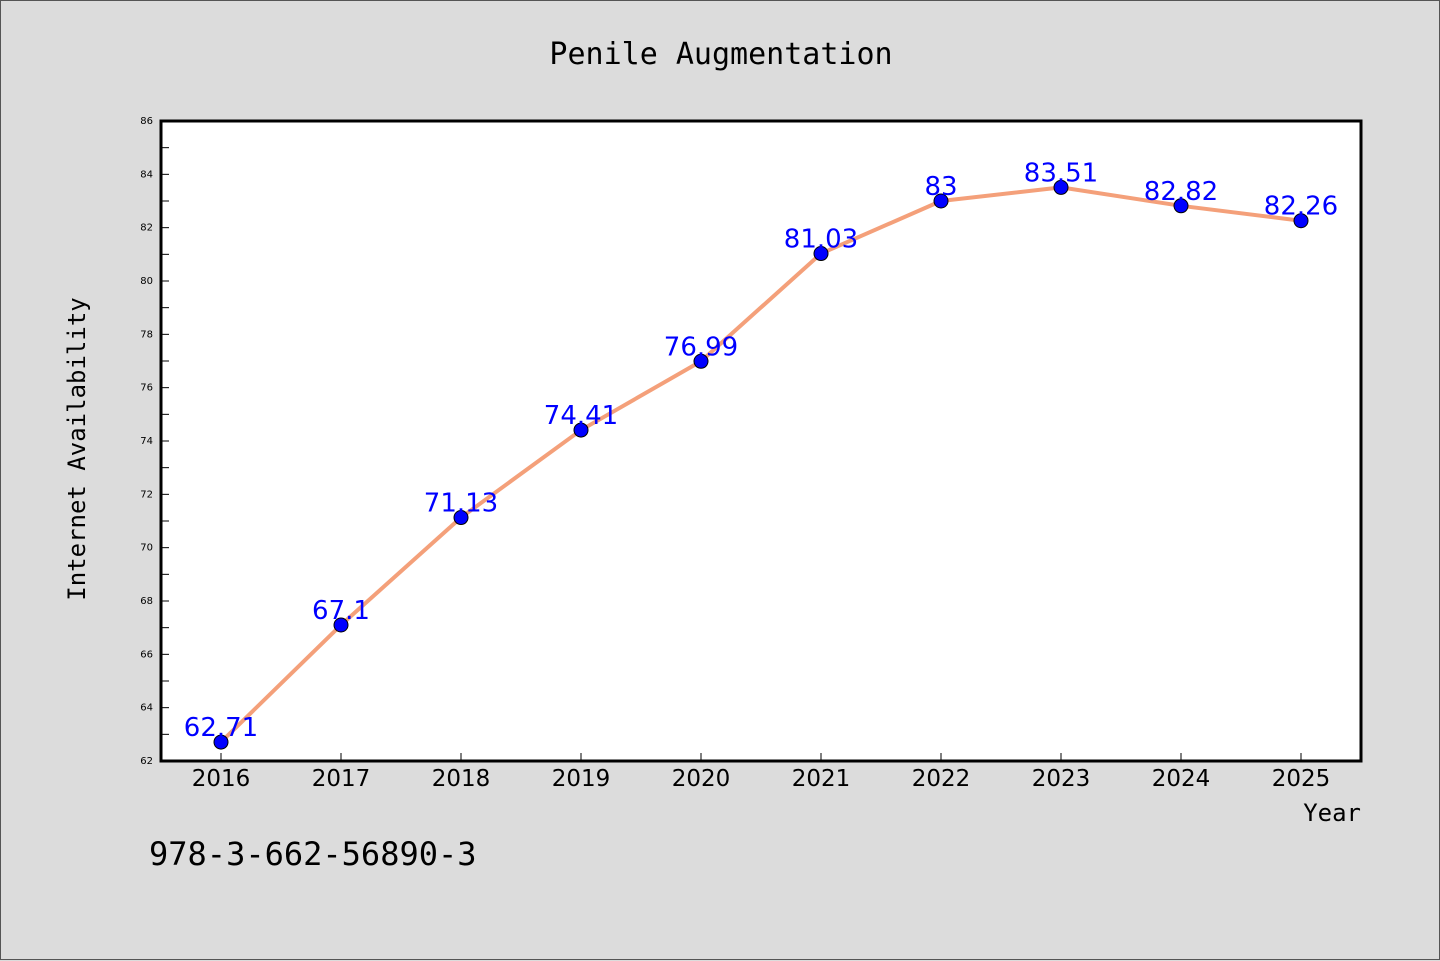  Describe the element at coordinates (581, 779) in the screenshot. I see `x-tick-label: 2019` at that location.